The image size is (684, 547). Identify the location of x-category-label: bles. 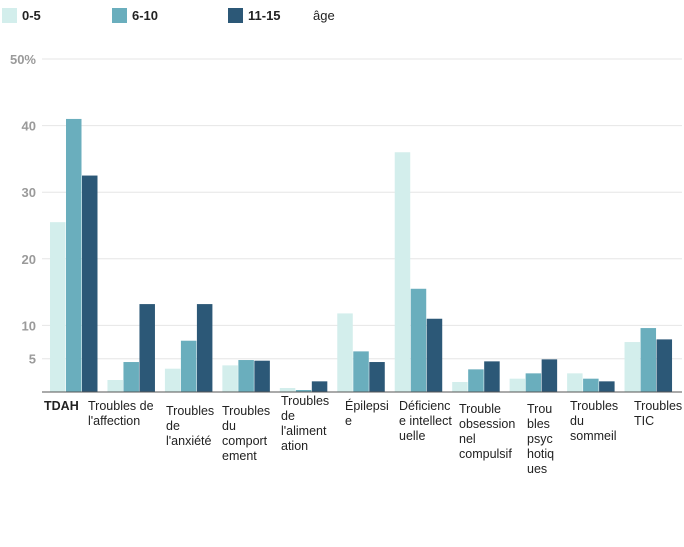
(538, 424).